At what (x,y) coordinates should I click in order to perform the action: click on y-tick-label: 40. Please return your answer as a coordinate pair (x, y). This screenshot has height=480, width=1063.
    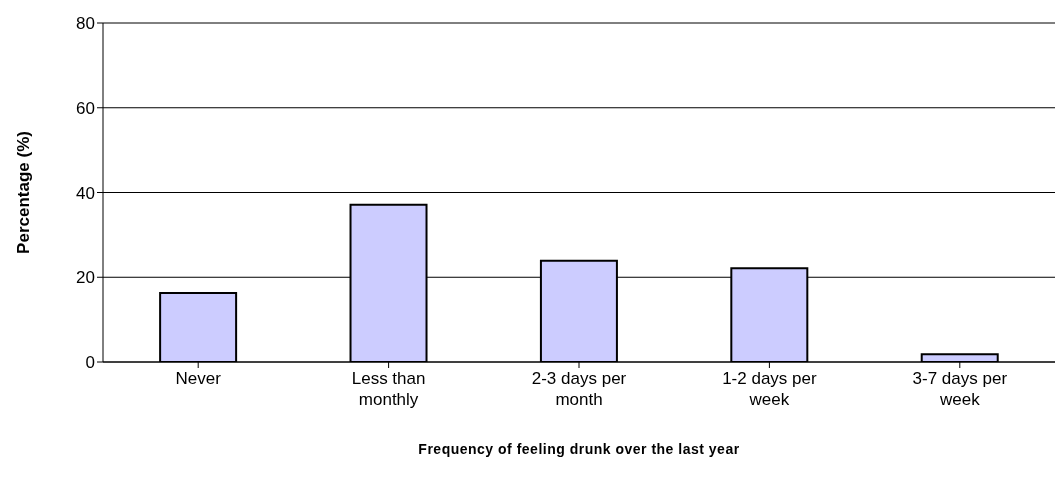
    Looking at the image, I should click on (85, 193).